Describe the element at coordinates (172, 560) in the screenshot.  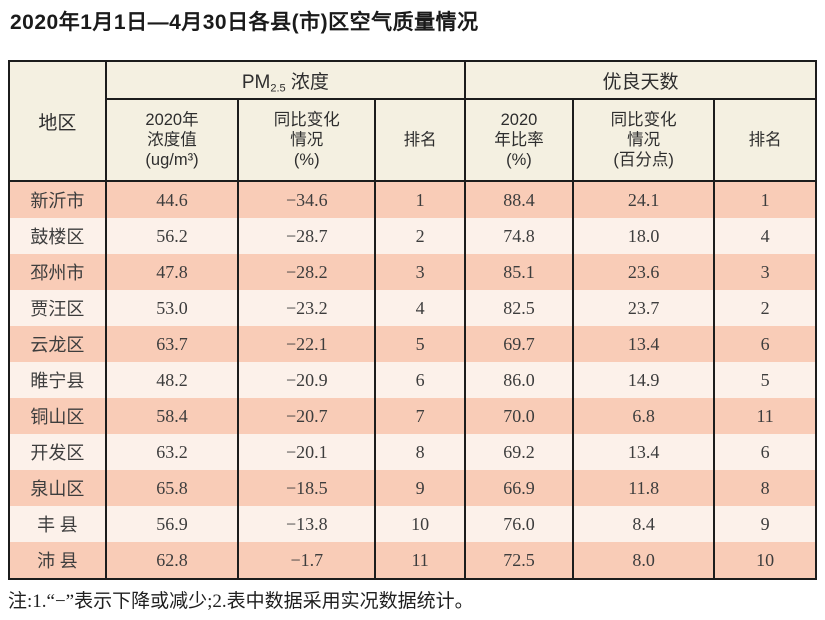
I see `pm-value-cell: 62.8` at that location.